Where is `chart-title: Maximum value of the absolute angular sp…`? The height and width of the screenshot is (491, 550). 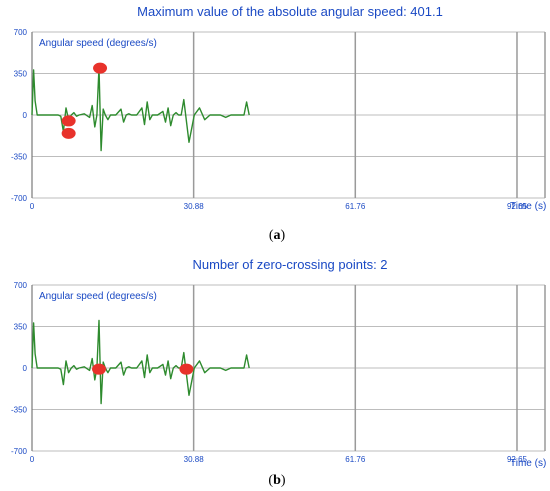
chart-title: Maximum value of the absolute angular sp… is located at coordinates (290, 11).